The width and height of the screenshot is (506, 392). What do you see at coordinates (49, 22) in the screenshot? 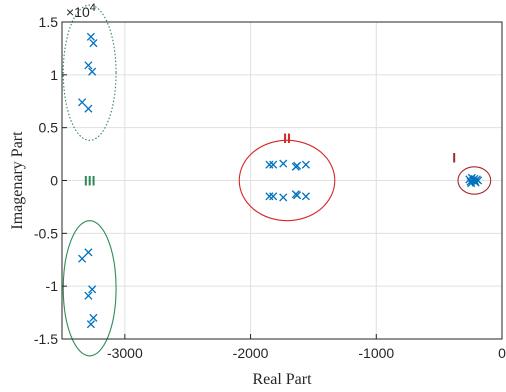
I see `y-tick-label: 1.5` at bounding box center [49, 22].